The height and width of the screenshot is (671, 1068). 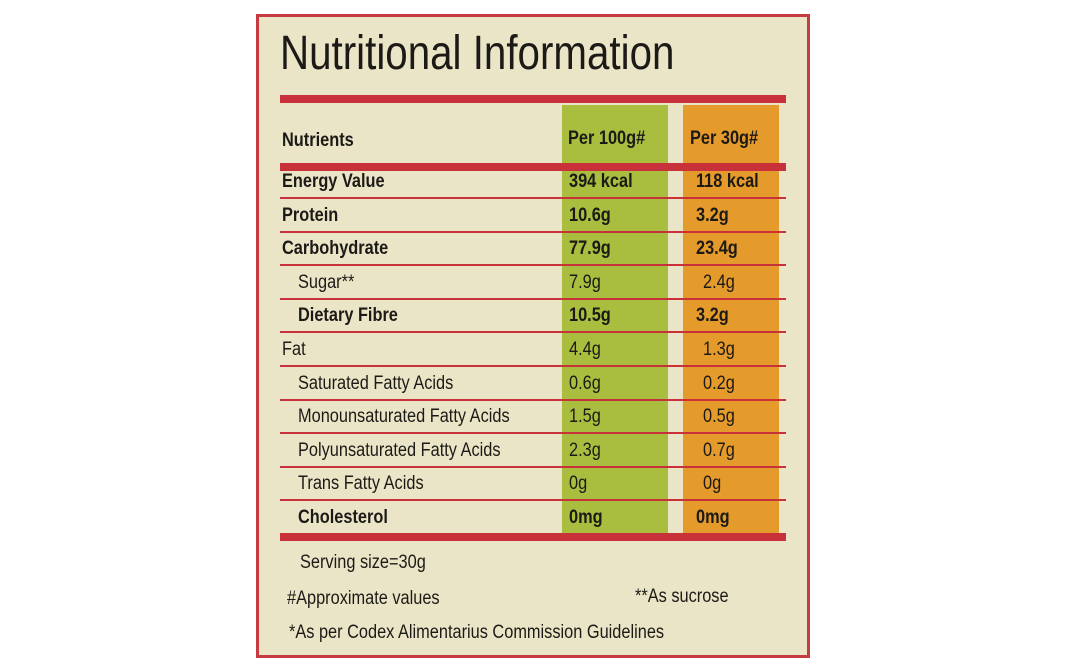 What do you see at coordinates (601, 181) in the screenshot?
I see `per-100g-value: 394 kcal` at bounding box center [601, 181].